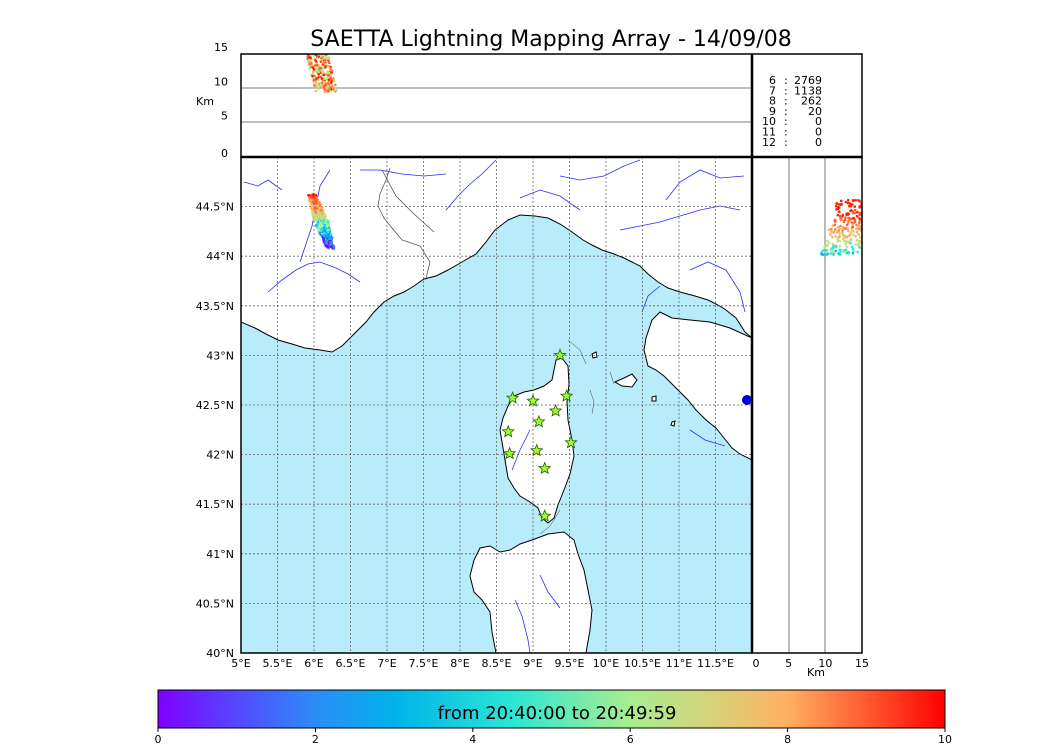 The height and width of the screenshot is (750, 1050). Describe the element at coordinates (240, 663) in the screenshot. I see `longitude-label: 5°E` at that location.